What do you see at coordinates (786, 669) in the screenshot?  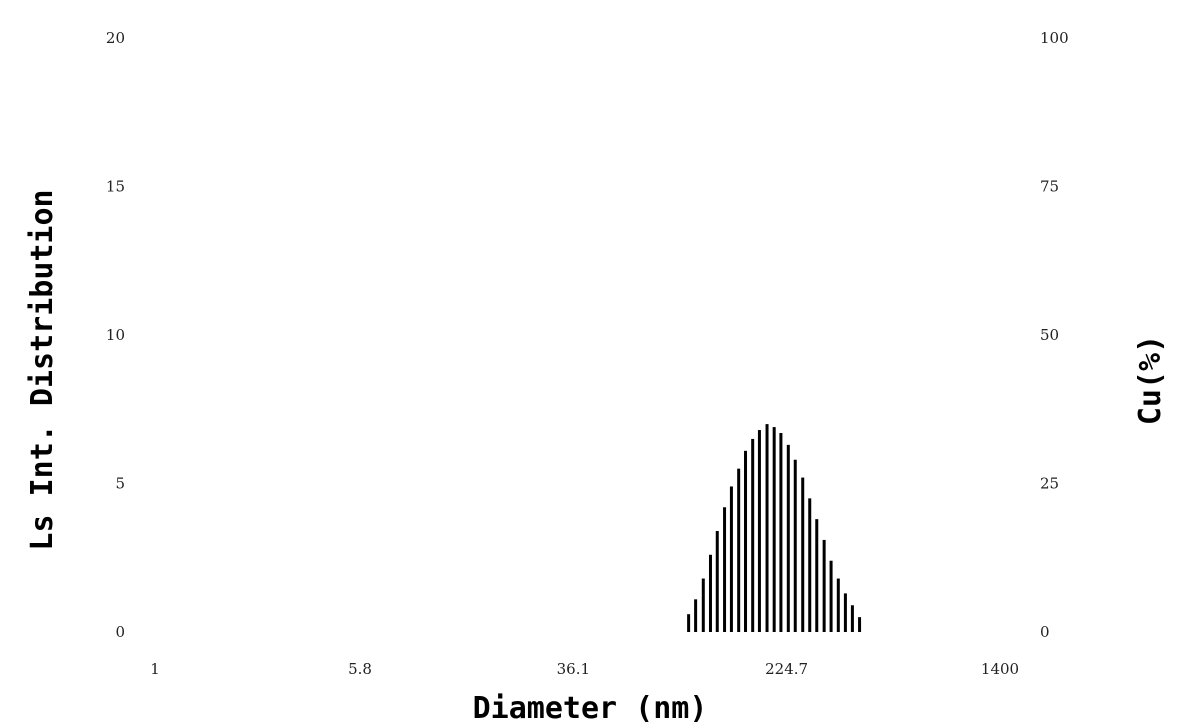 I see `x-tick-label: 224.7` at bounding box center [786, 669].